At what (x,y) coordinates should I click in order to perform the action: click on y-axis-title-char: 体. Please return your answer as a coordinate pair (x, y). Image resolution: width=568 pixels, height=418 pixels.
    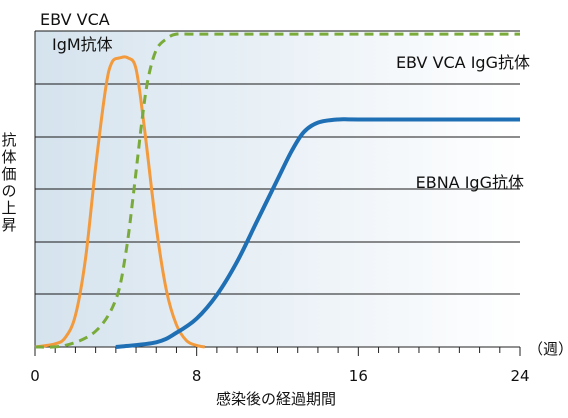
    Looking at the image, I should click on (8, 157).